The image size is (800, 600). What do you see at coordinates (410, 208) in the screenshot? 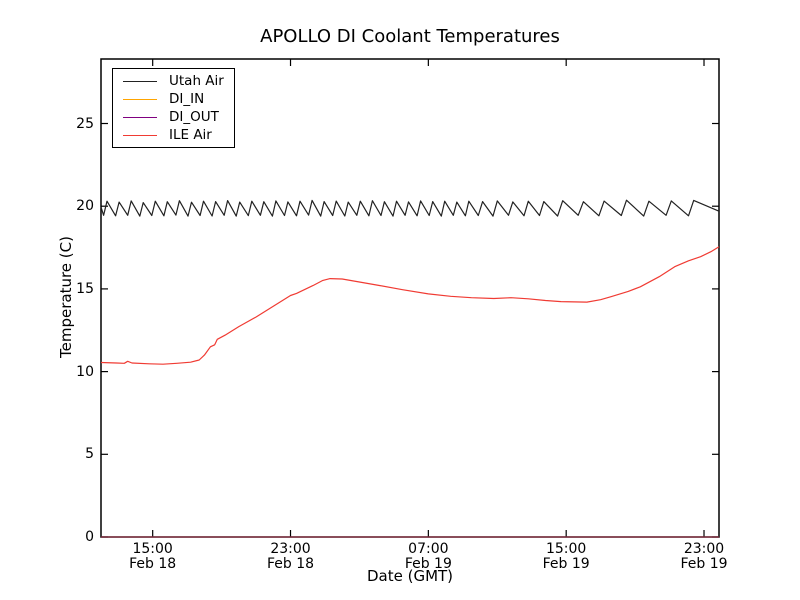
I see `series-line-utah-air` at bounding box center [410, 208].